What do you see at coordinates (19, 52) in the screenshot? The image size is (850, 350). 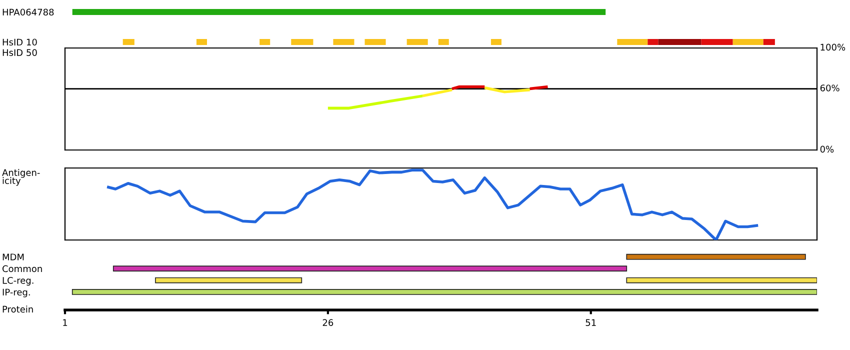 I see `y-axis-title: HsID 50` at bounding box center [19, 52].